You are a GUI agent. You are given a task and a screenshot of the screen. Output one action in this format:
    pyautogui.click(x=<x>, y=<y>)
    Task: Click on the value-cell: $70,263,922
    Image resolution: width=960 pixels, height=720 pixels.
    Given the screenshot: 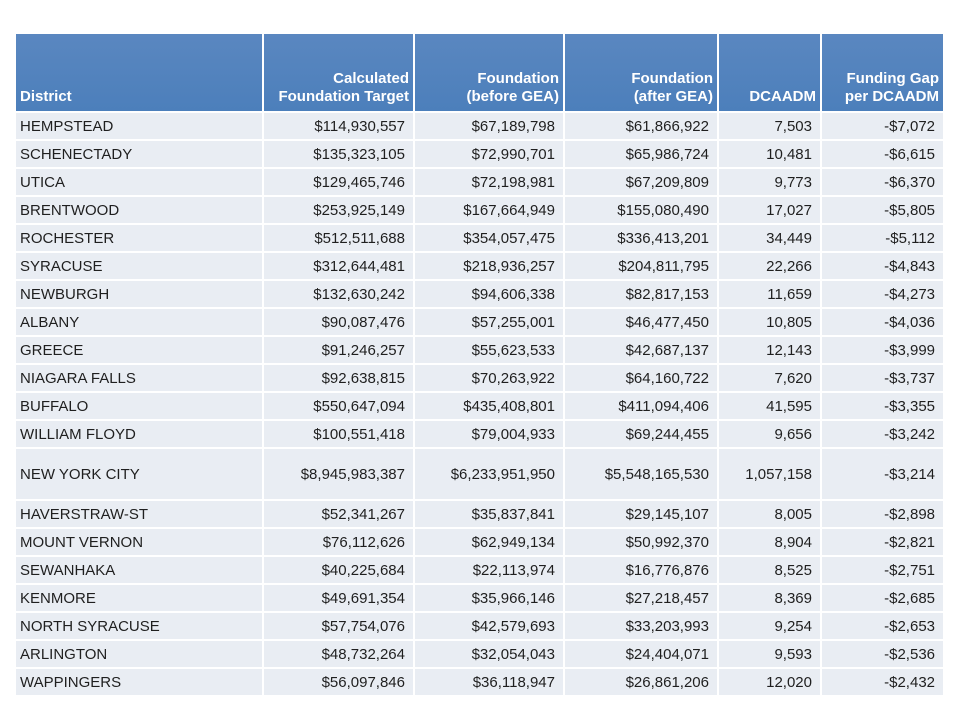 What is the action you would take?
    pyautogui.click(x=489, y=378)
    